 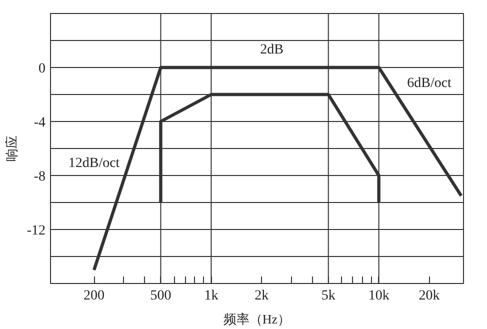 I want to click on y-tick-label: 0, so click(x=42, y=69).